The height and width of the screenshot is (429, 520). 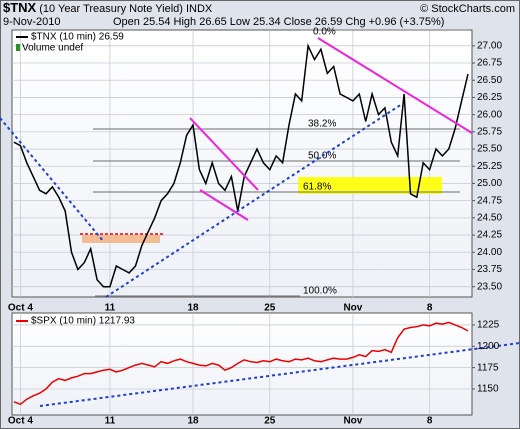 What do you see at coordinates (489, 235) in the screenshot?
I see `y-tick-label: 24.25` at bounding box center [489, 235].